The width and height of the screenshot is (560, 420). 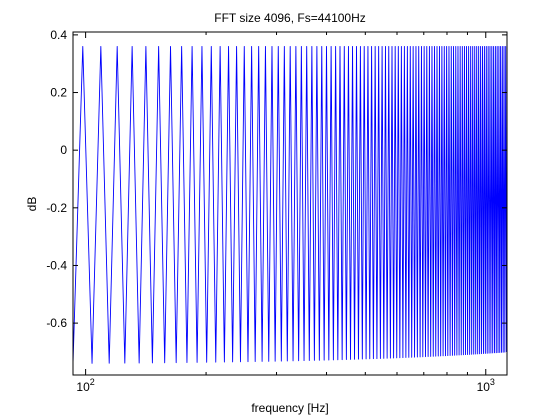 What do you see at coordinates (32, 204) in the screenshot?
I see `y-axis-label: dB` at bounding box center [32, 204].